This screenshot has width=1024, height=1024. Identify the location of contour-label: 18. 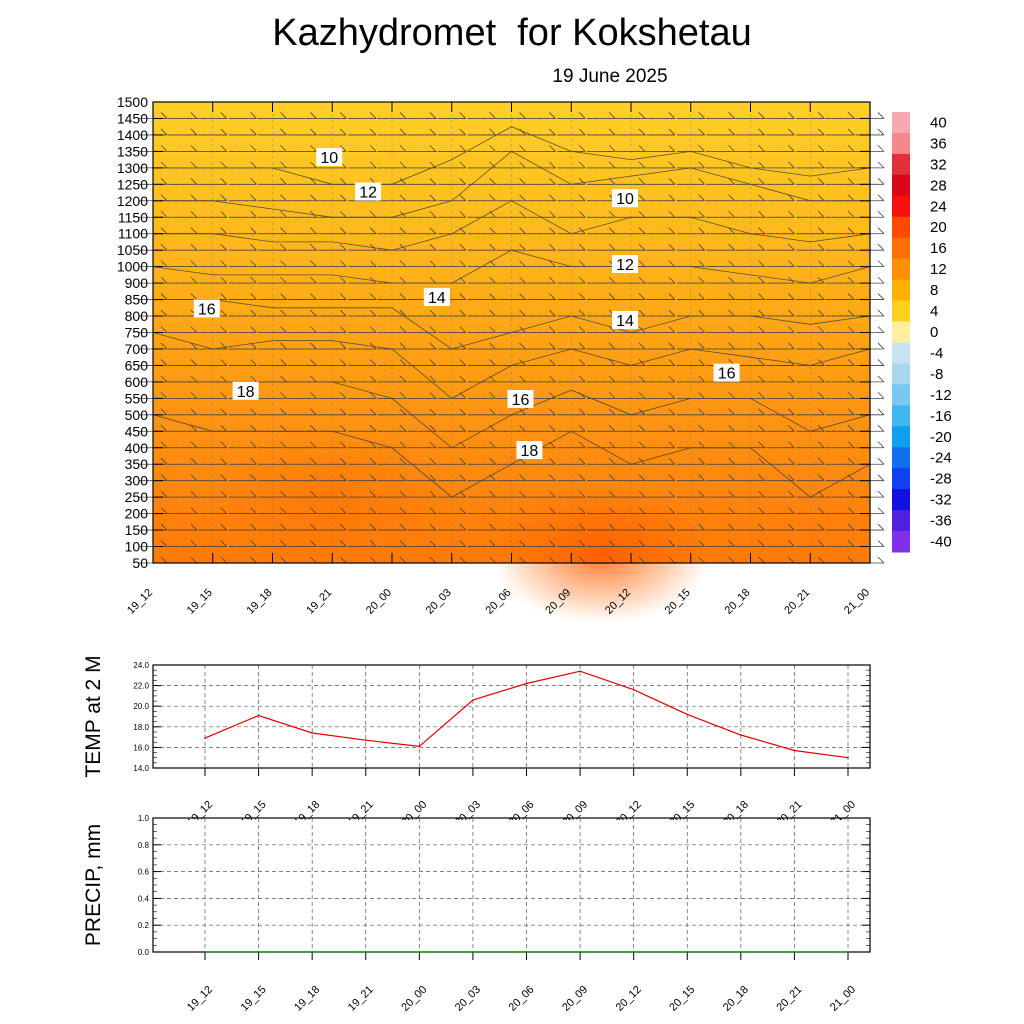
(246, 392).